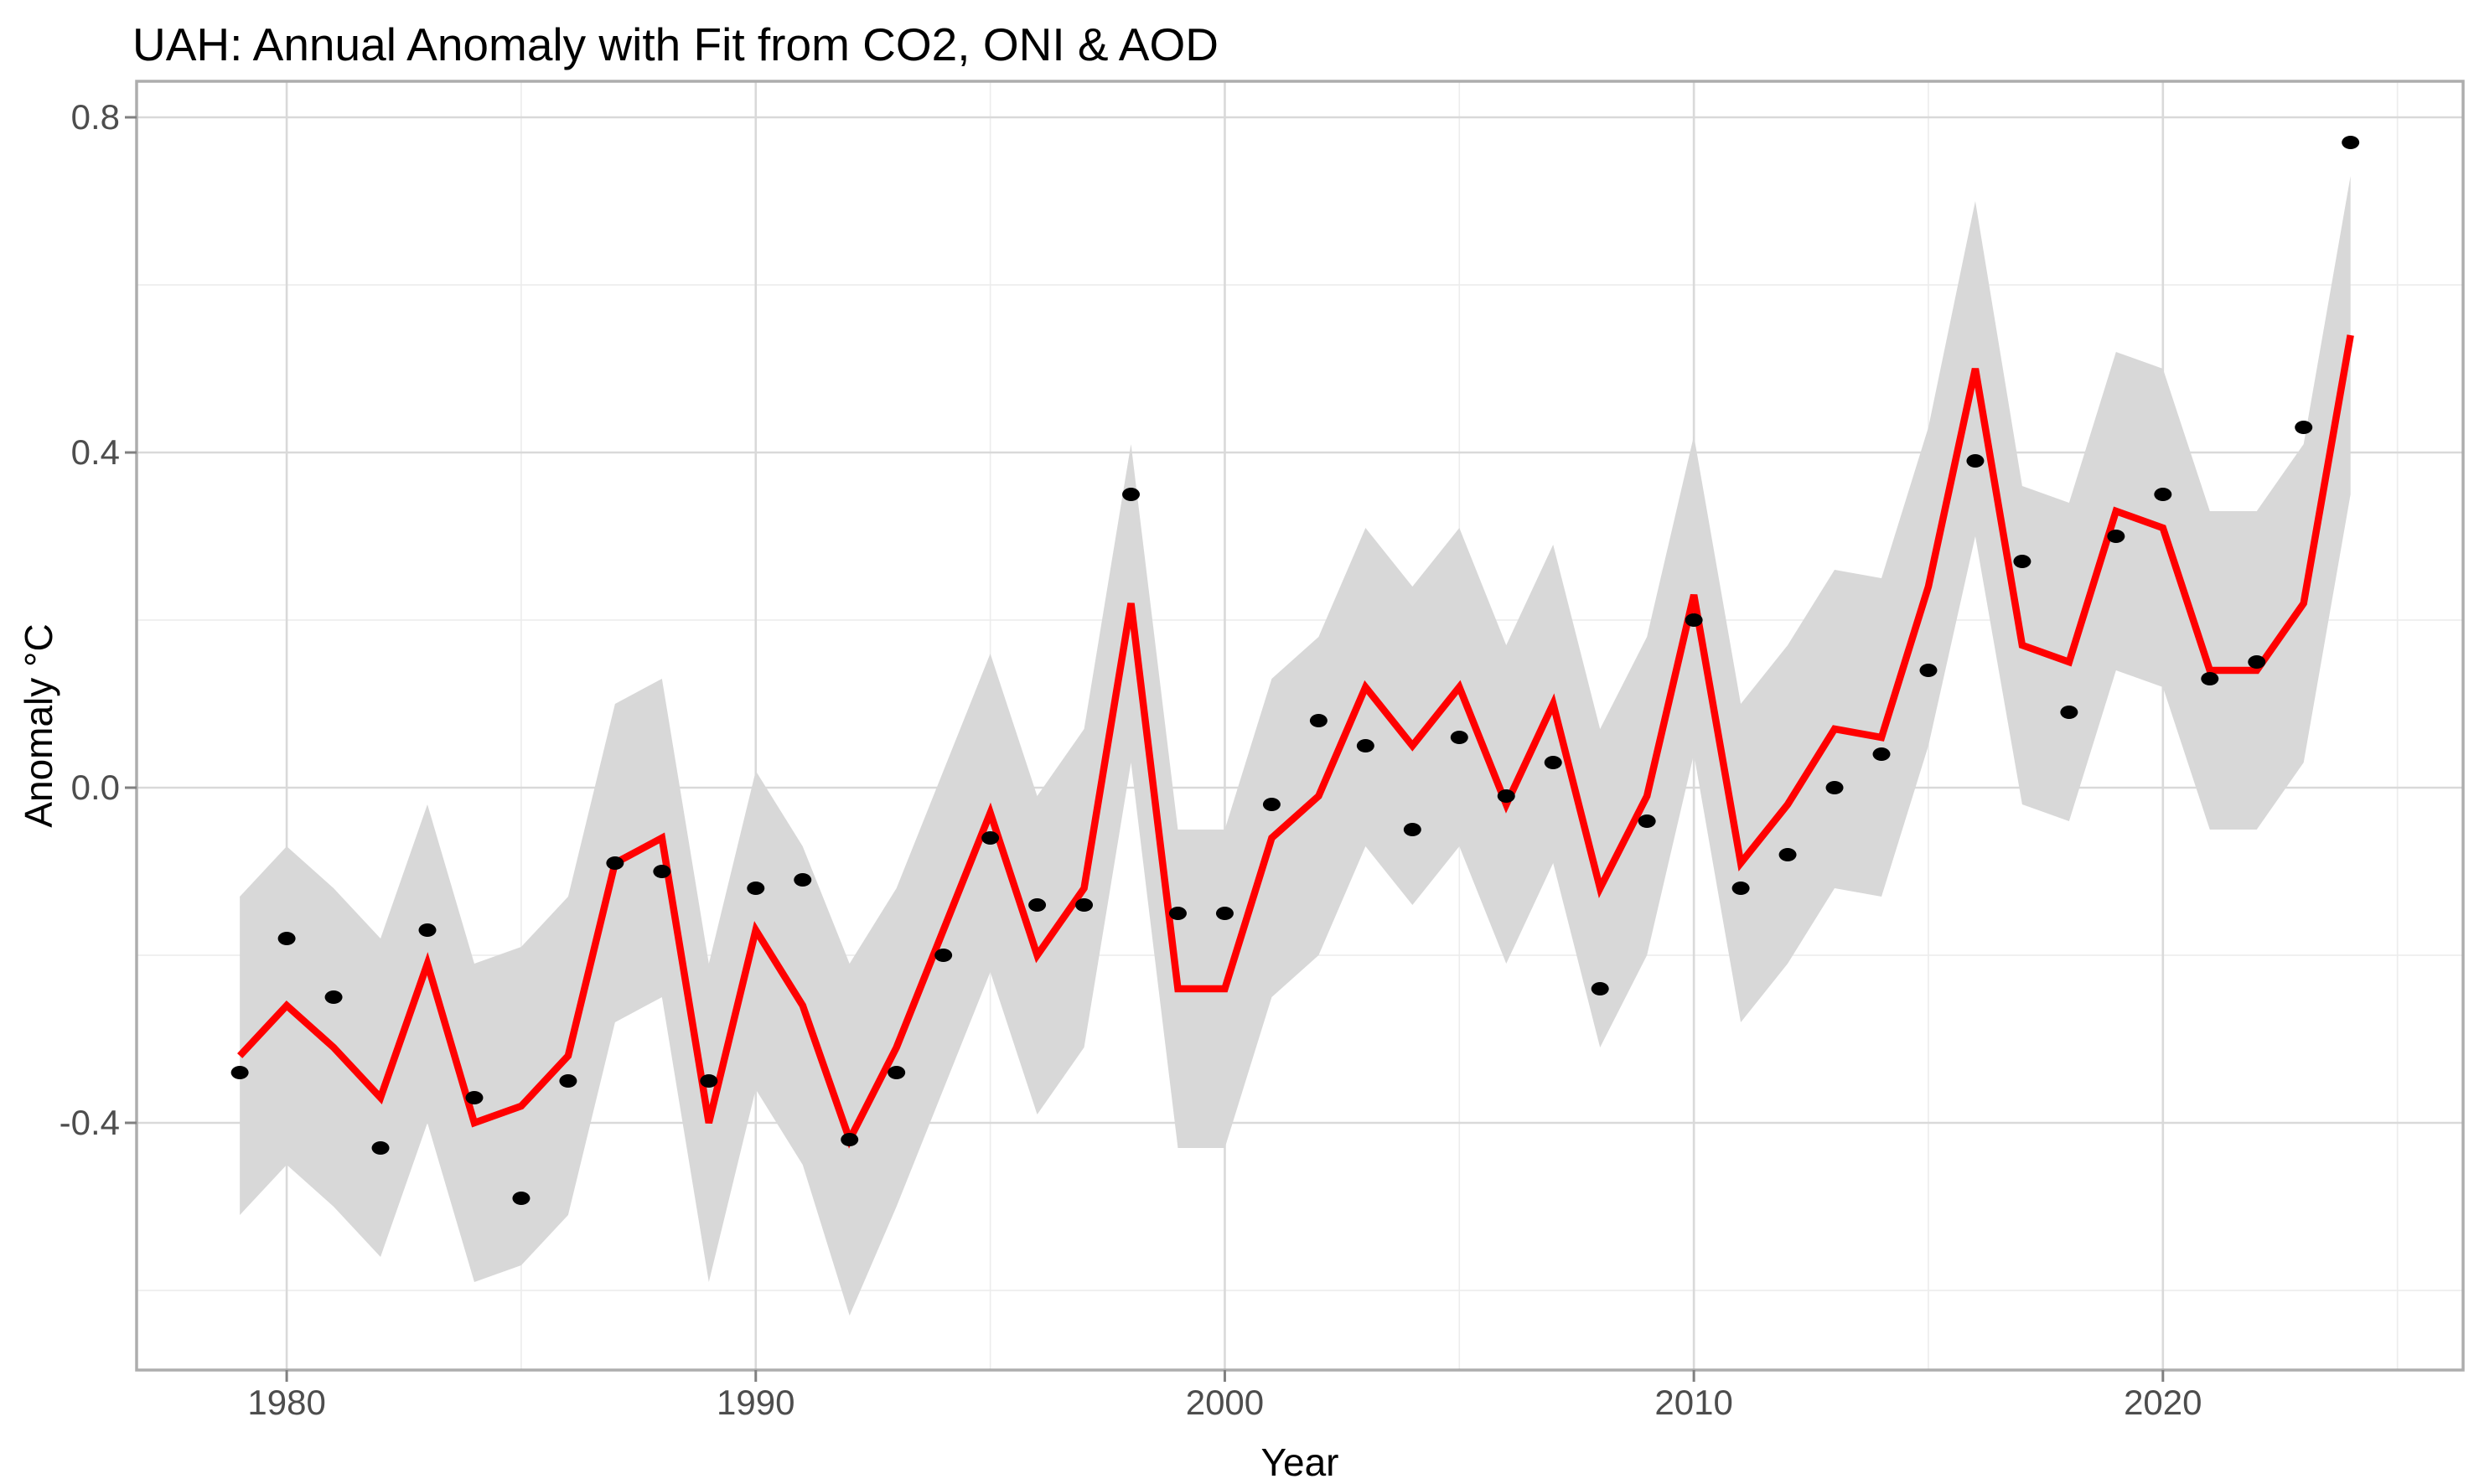 The image size is (2474, 1484). What do you see at coordinates (38, 726) in the screenshot?
I see `y-axis-title: Anomaly °C` at bounding box center [38, 726].